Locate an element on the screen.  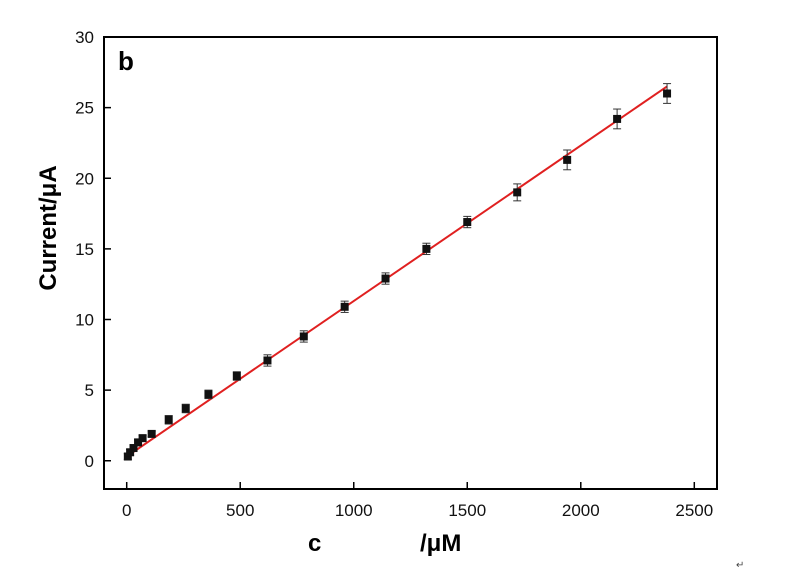
x-tick-label: 0 is located at coordinates (126, 510).